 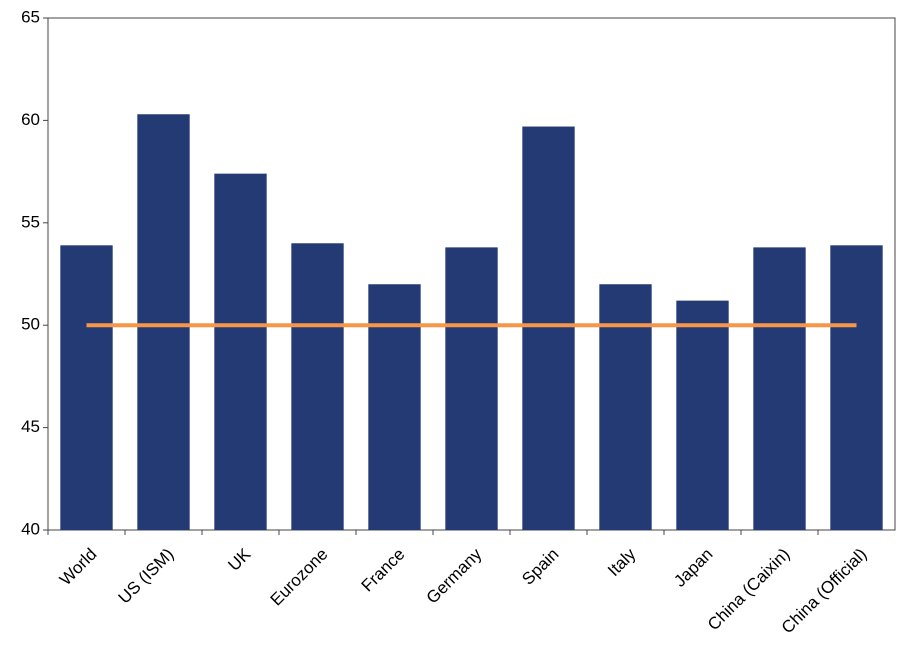 I want to click on x-tick-label: France, so click(x=383, y=570).